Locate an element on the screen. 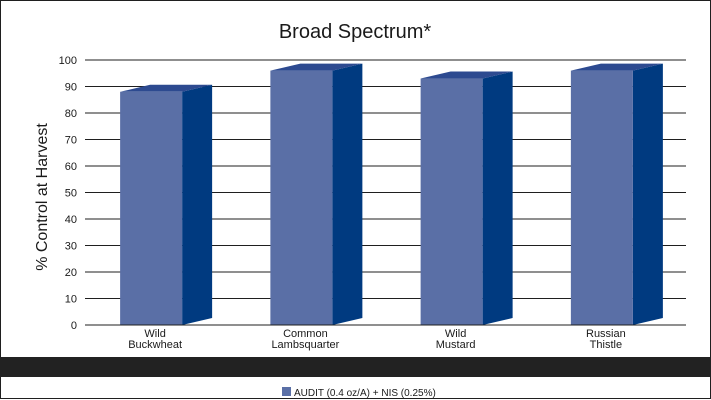  y-tick-label-80: 80 is located at coordinates (71, 114).